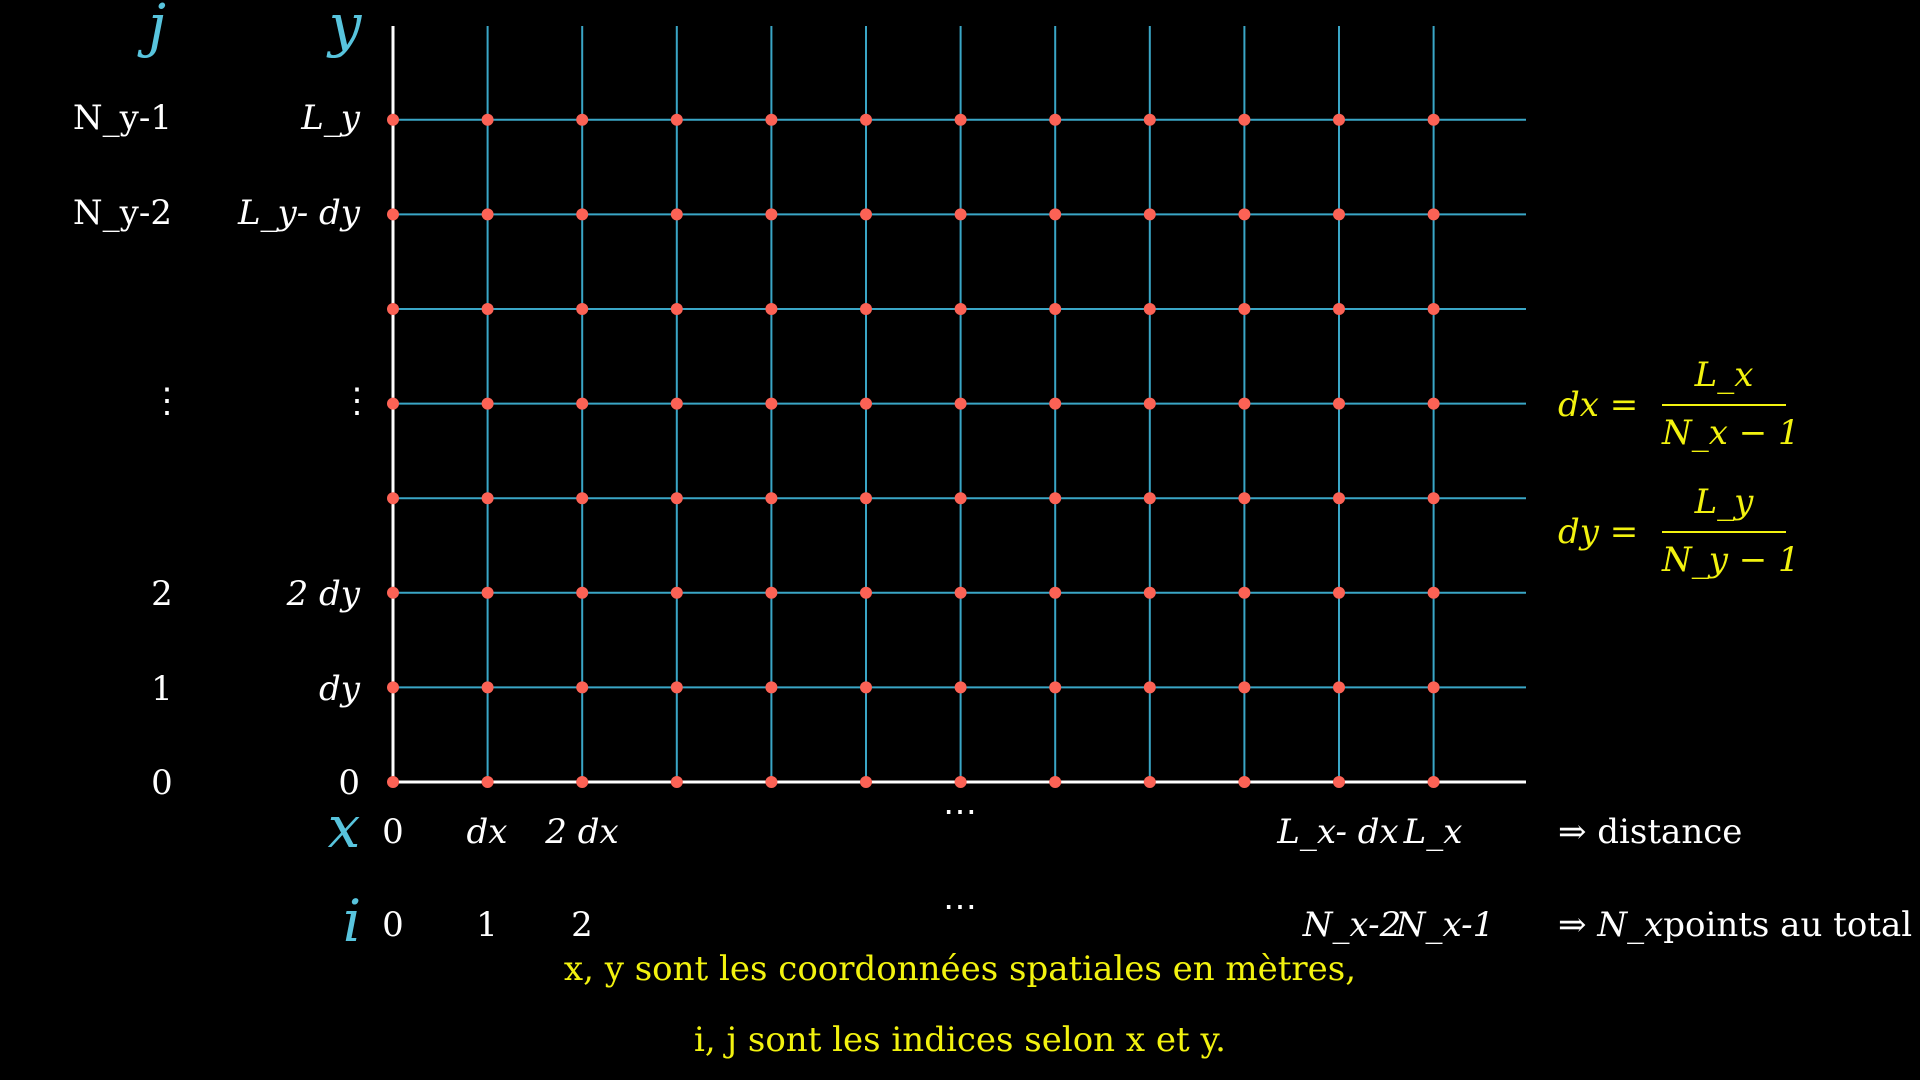 This screenshot has height=1080, width=1920. Describe the element at coordinates (162, 689) in the screenshot. I see `row-index-label: 1` at that location.